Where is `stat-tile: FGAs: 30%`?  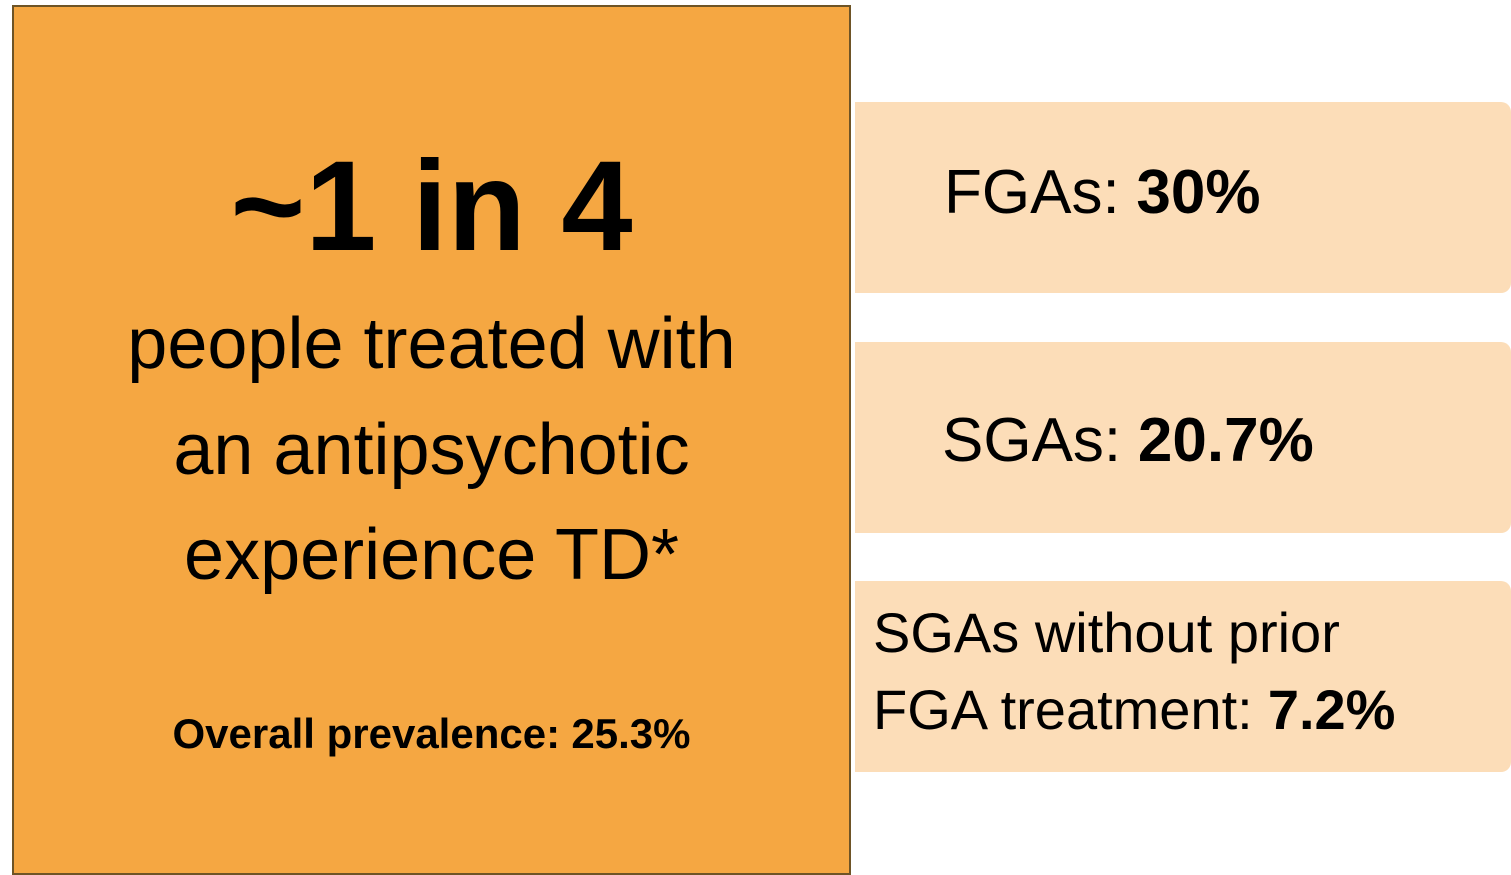 stat-tile: FGAs: 30% is located at coordinates (1183, 197).